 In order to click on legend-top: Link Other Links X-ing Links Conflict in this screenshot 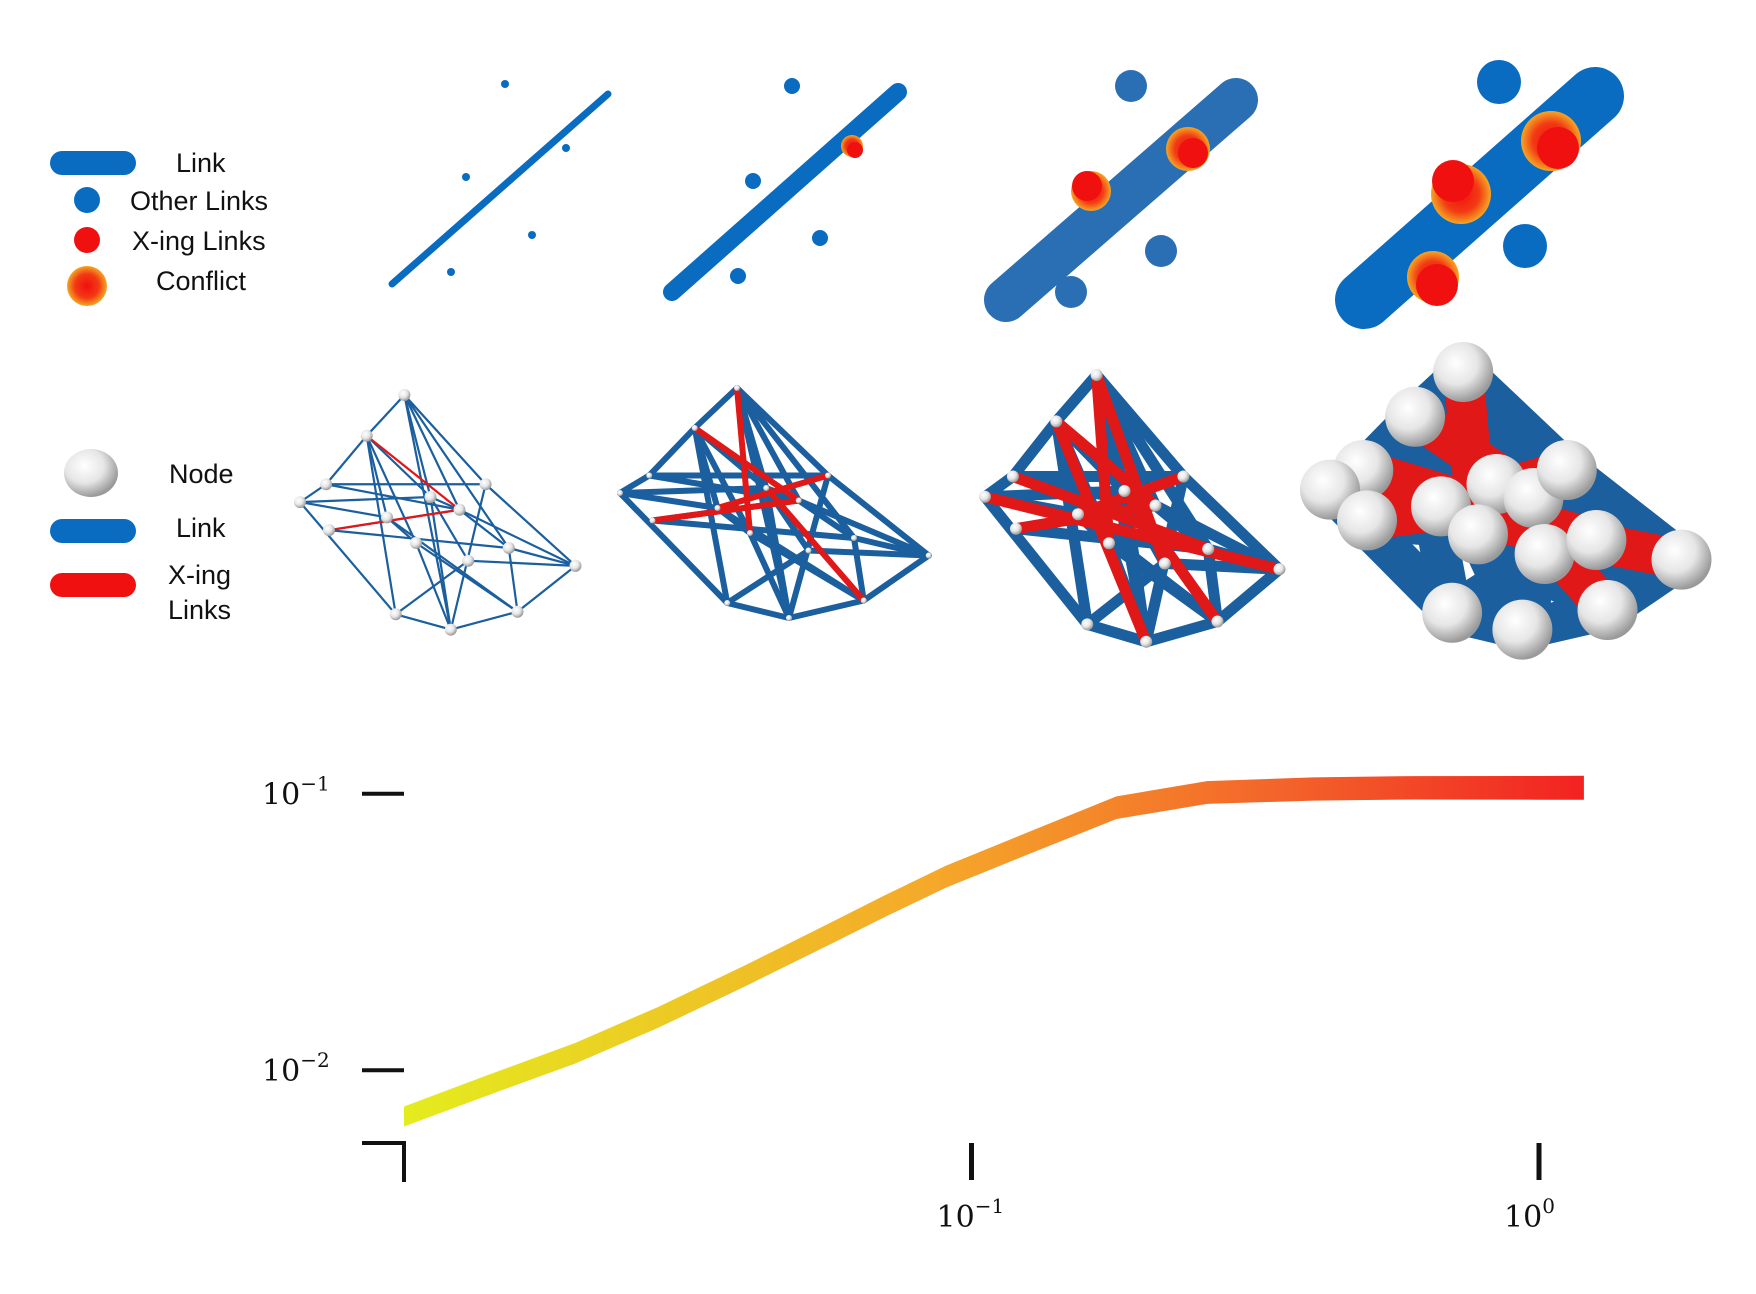, I will do `click(159, 227)`.